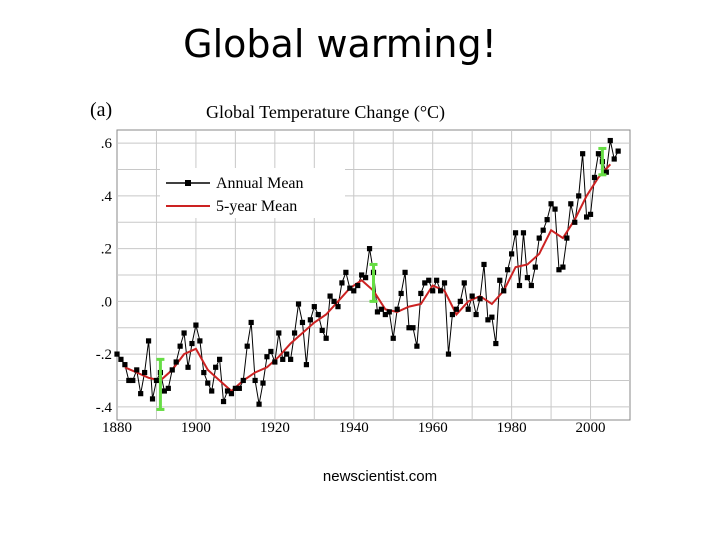 The image size is (720, 540). What do you see at coordinates (104, 408) in the screenshot?
I see `y-tick-label: -.4` at bounding box center [104, 408].